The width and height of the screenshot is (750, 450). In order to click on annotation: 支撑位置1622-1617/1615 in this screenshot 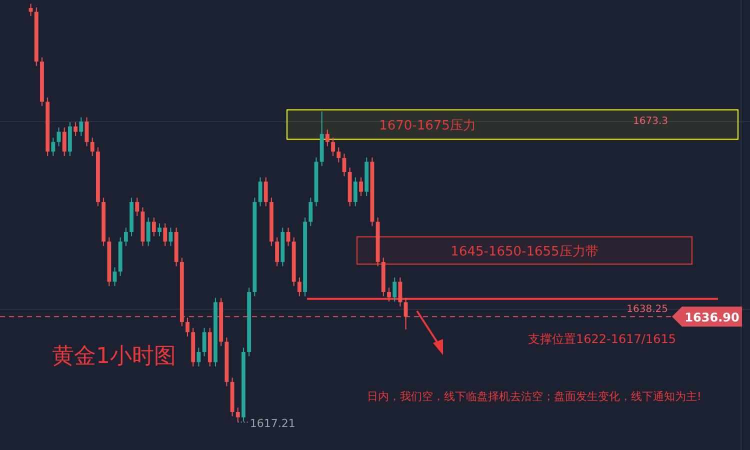, I will do `click(602, 339)`.